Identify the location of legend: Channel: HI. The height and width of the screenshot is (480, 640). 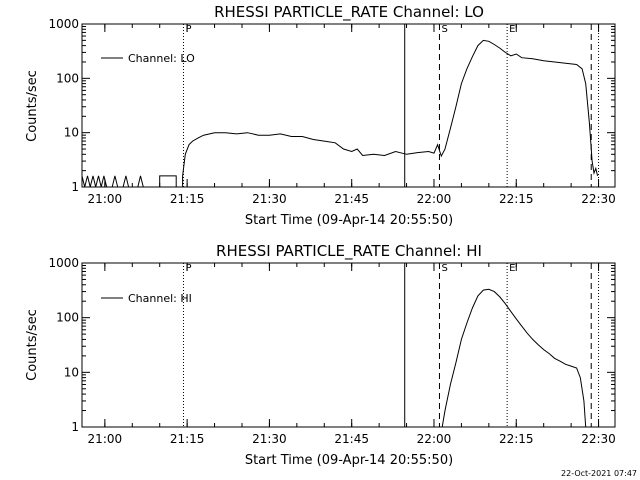
(146, 298).